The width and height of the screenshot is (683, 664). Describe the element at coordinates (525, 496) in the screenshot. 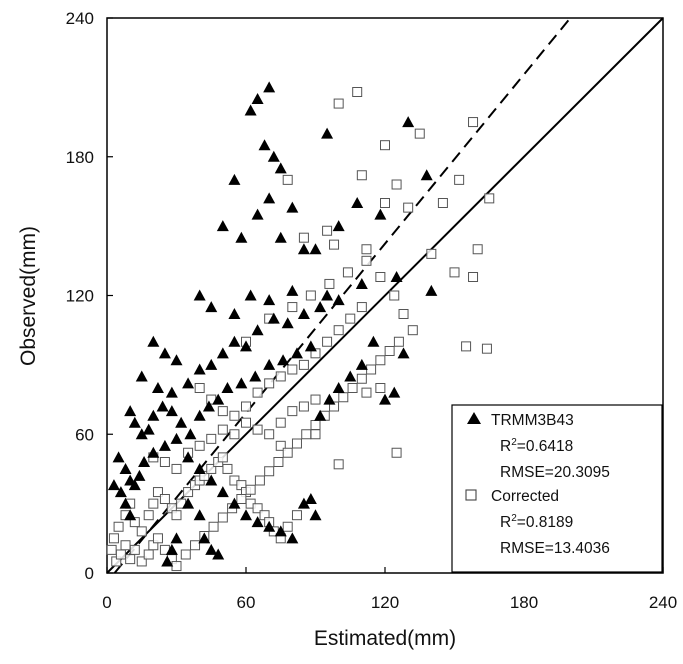

I see `legend-label-corrected: Corrected` at that location.